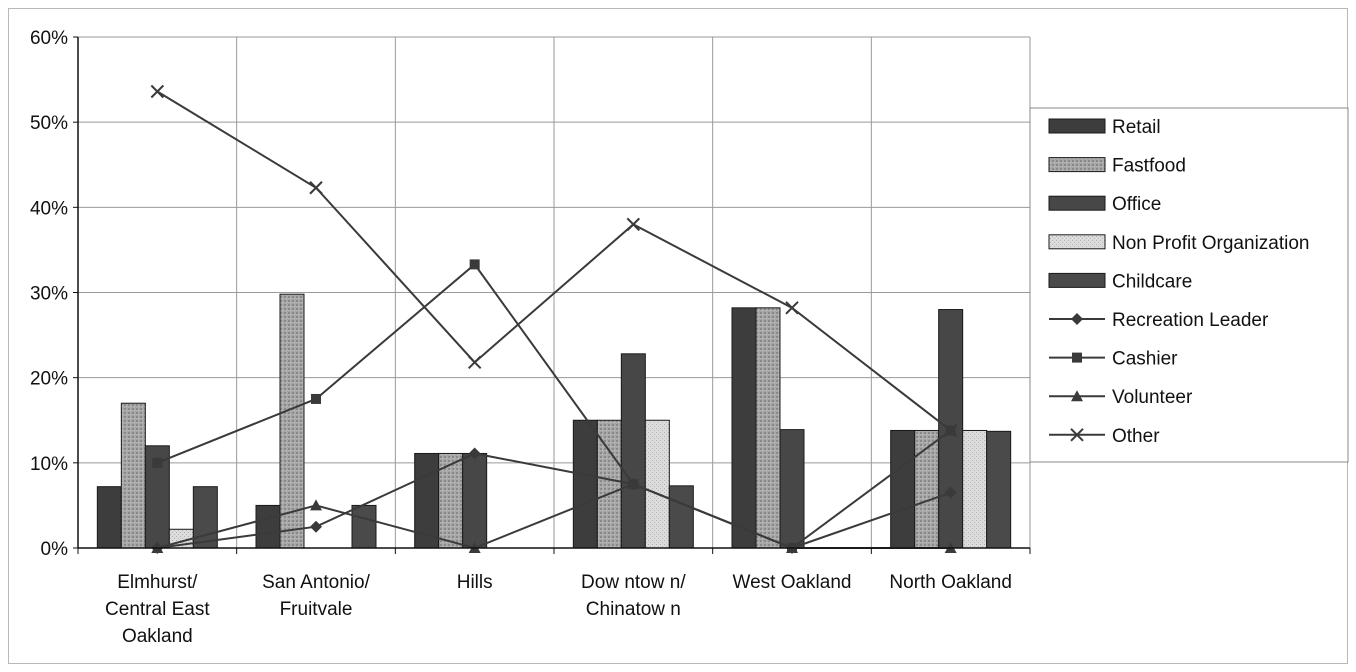 This screenshot has width=1356, height=672. I want to click on x-tick-label-line: Central East, so click(157, 609).